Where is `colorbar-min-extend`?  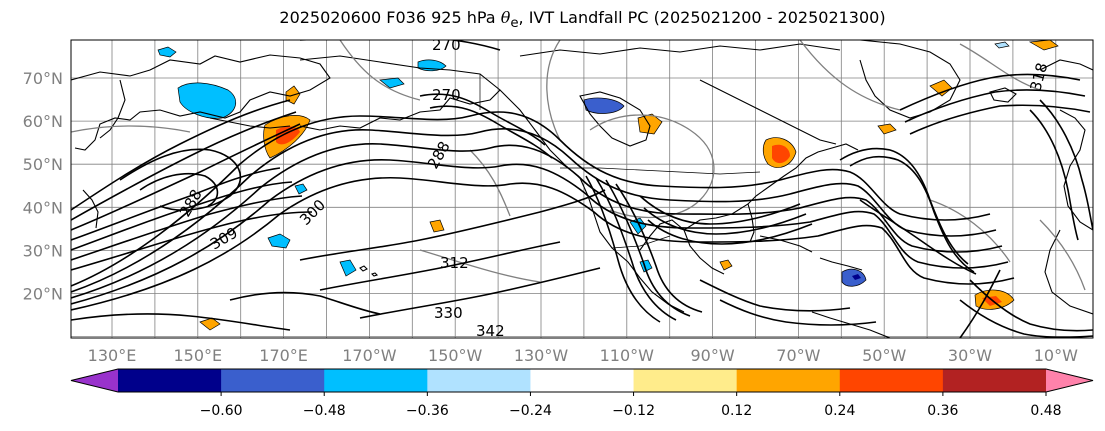
colorbar-min-extend is located at coordinates (94, 380).